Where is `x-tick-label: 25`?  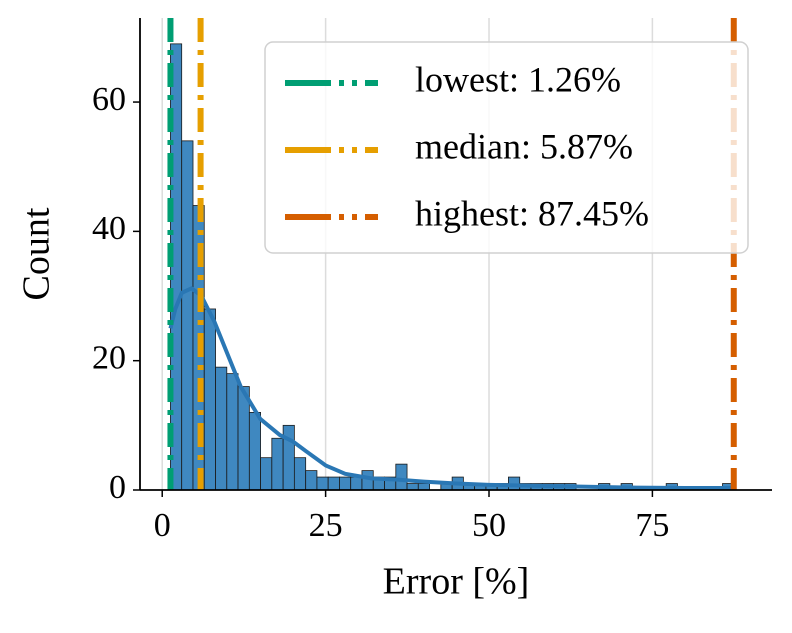
x-tick-label: 25 is located at coordinates (326, 525).